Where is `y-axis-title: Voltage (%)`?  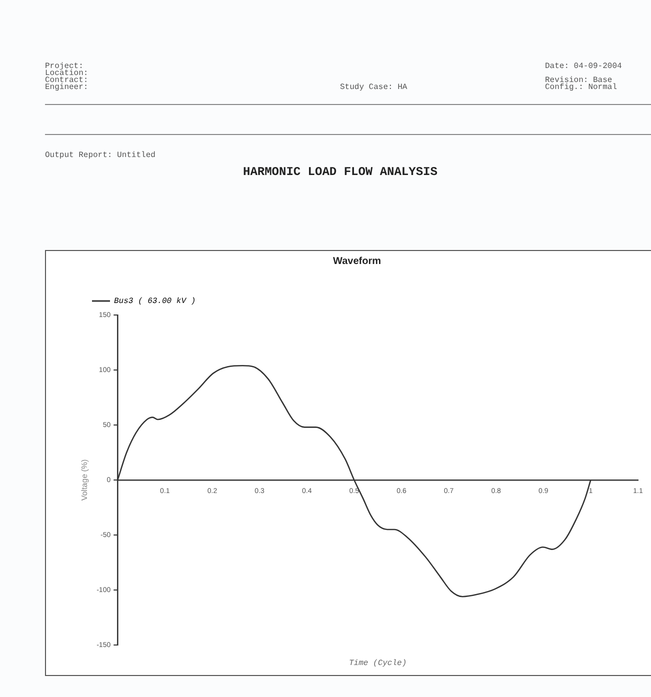
y-axis-title: Voltage (%) is located at coordinates (85, 479).